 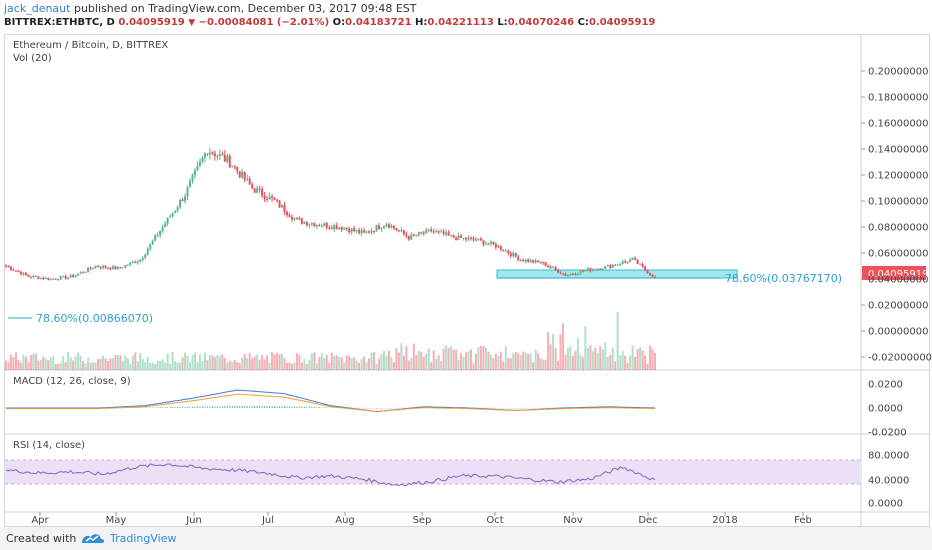 I want to click on rsi-tick-label: 80.0000, so click(x=888, y=456).